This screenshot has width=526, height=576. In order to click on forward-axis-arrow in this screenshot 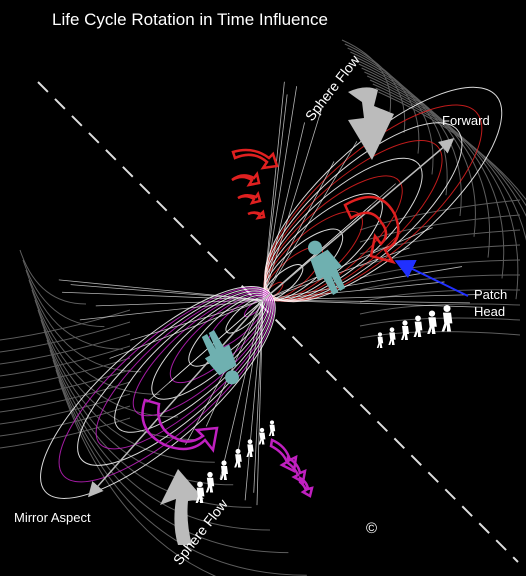, I will do `click(358, 219)`.